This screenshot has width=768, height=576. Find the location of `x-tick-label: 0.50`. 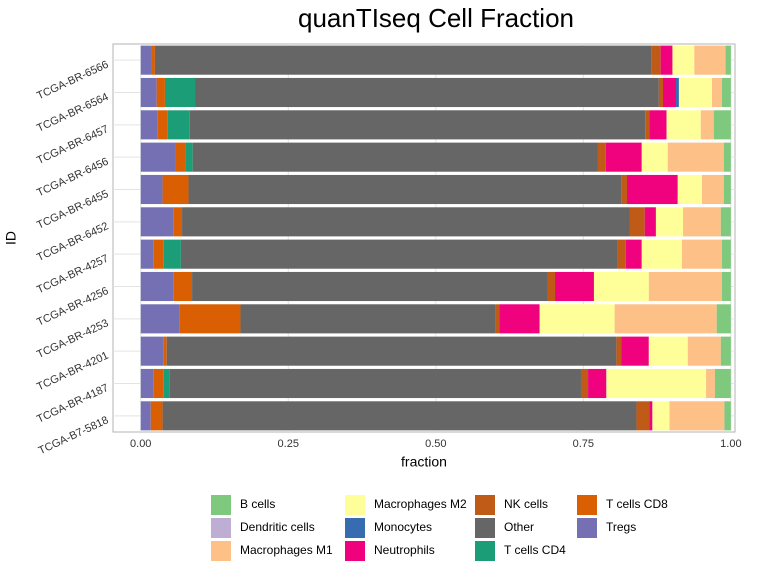

x-tick-label: 0.50 is located at coordinates (435, 444).